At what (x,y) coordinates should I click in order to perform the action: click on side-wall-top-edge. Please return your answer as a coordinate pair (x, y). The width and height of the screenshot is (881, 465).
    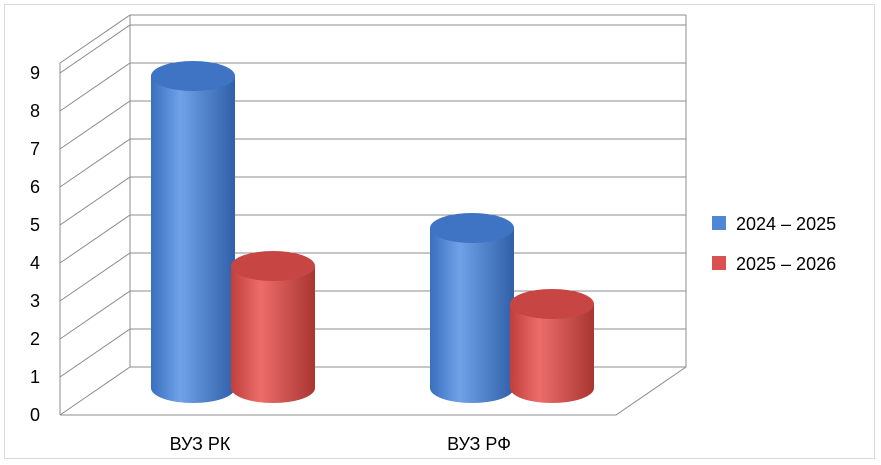
    Looking at the image, I should click on (95, 39).